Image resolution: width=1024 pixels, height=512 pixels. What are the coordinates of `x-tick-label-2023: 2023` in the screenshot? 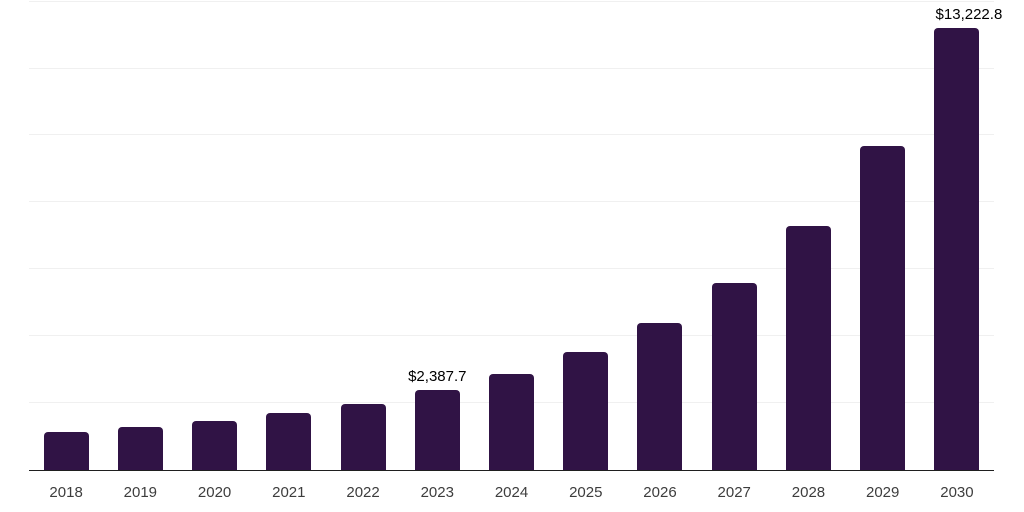 It's located at (437, 492).